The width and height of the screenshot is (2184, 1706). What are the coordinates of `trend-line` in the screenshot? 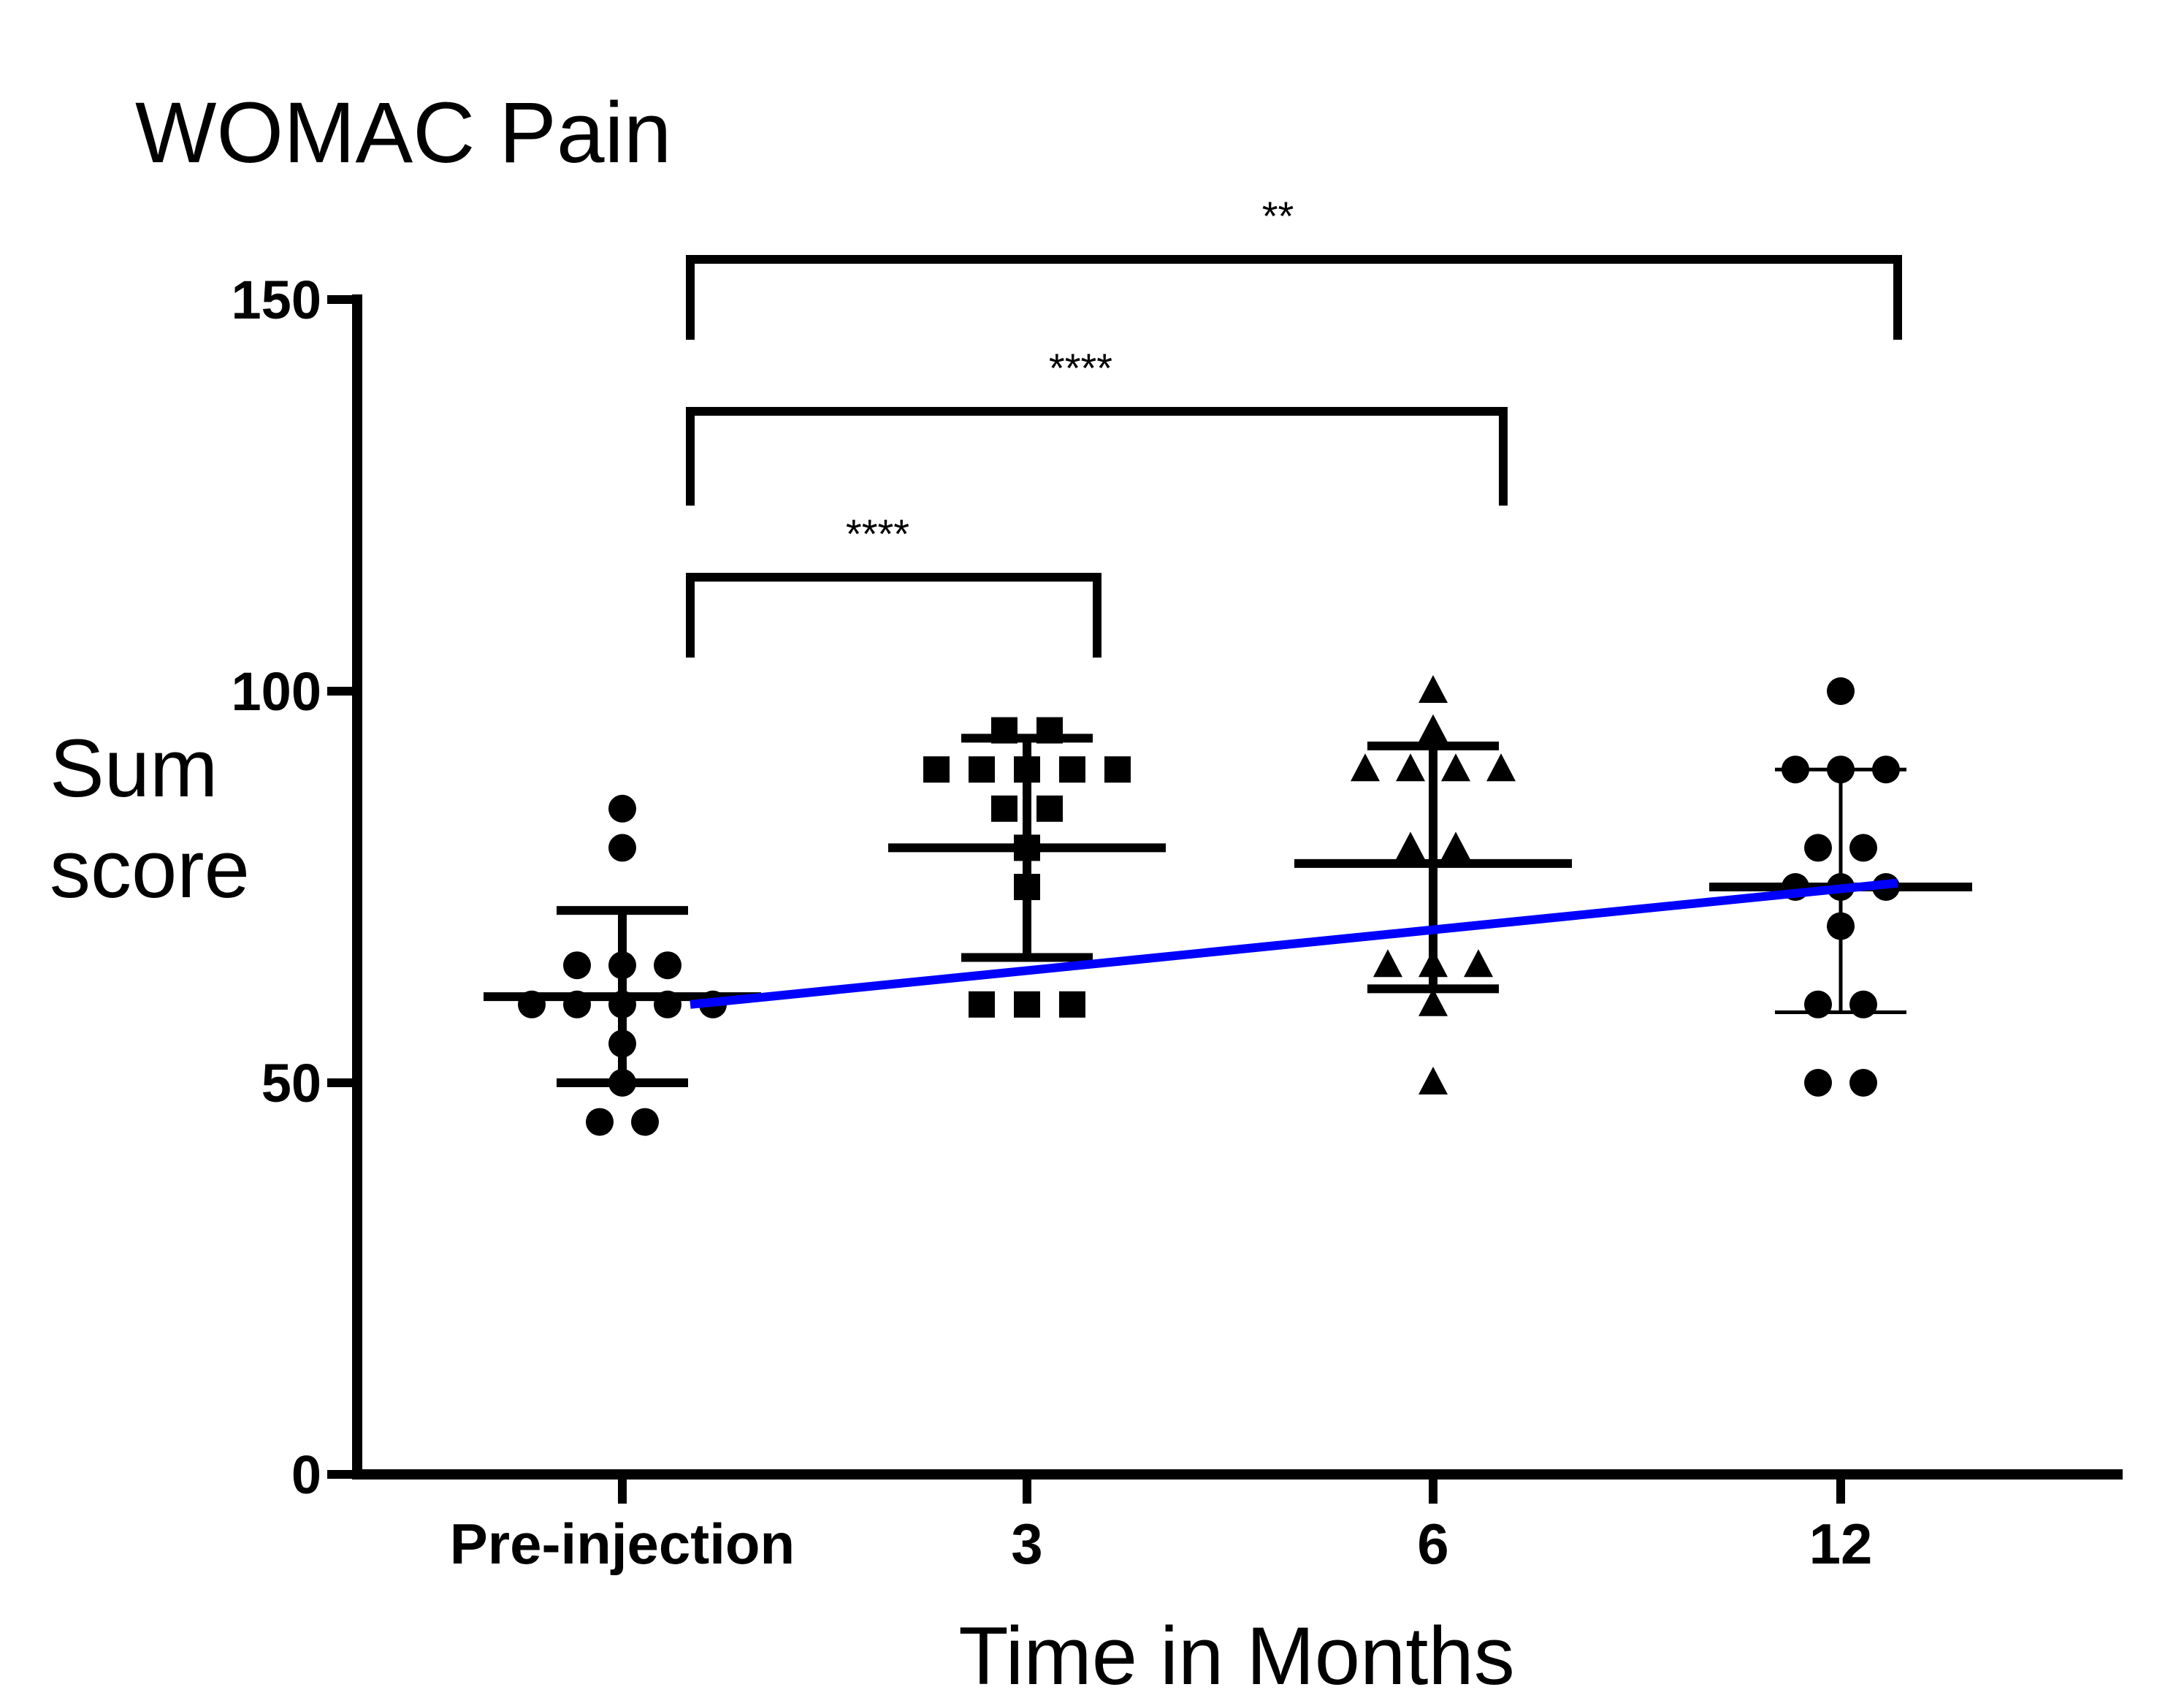 It's located at (1294, 943).